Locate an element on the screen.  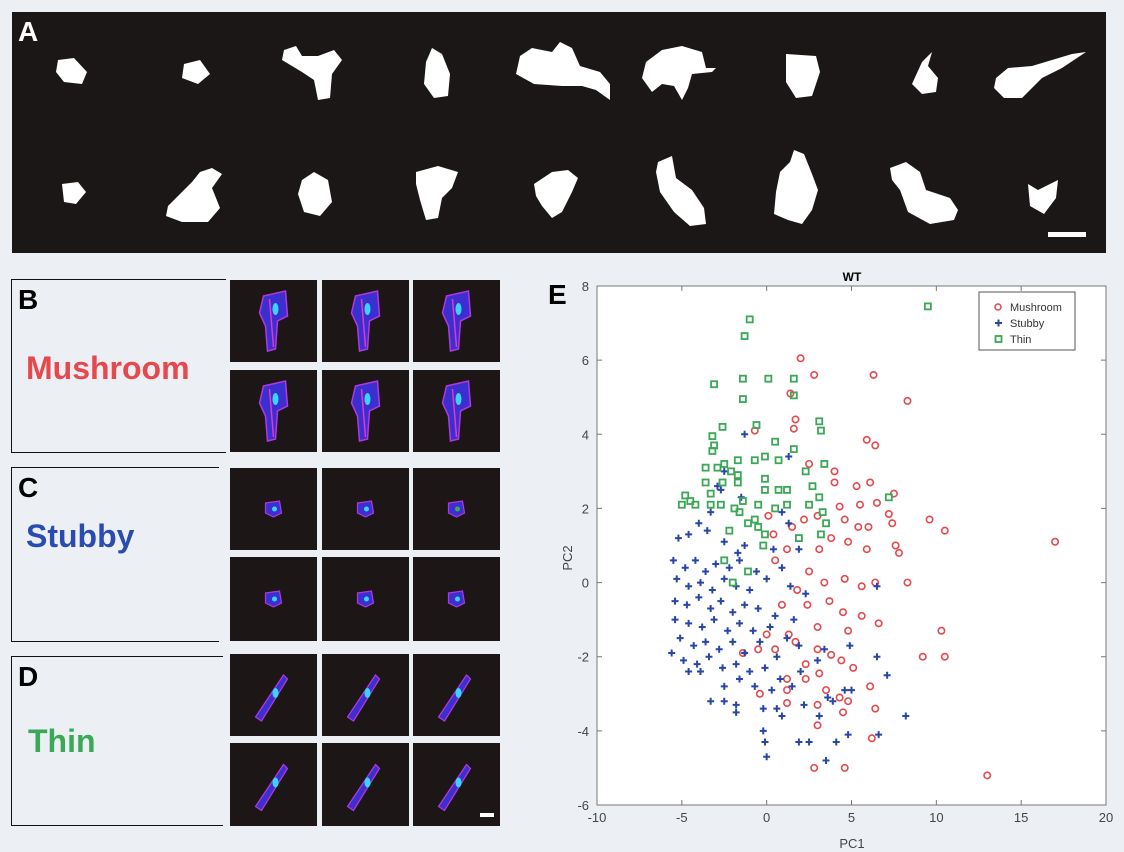
y-tick-label: 8 is located at coordinates (585, 286).